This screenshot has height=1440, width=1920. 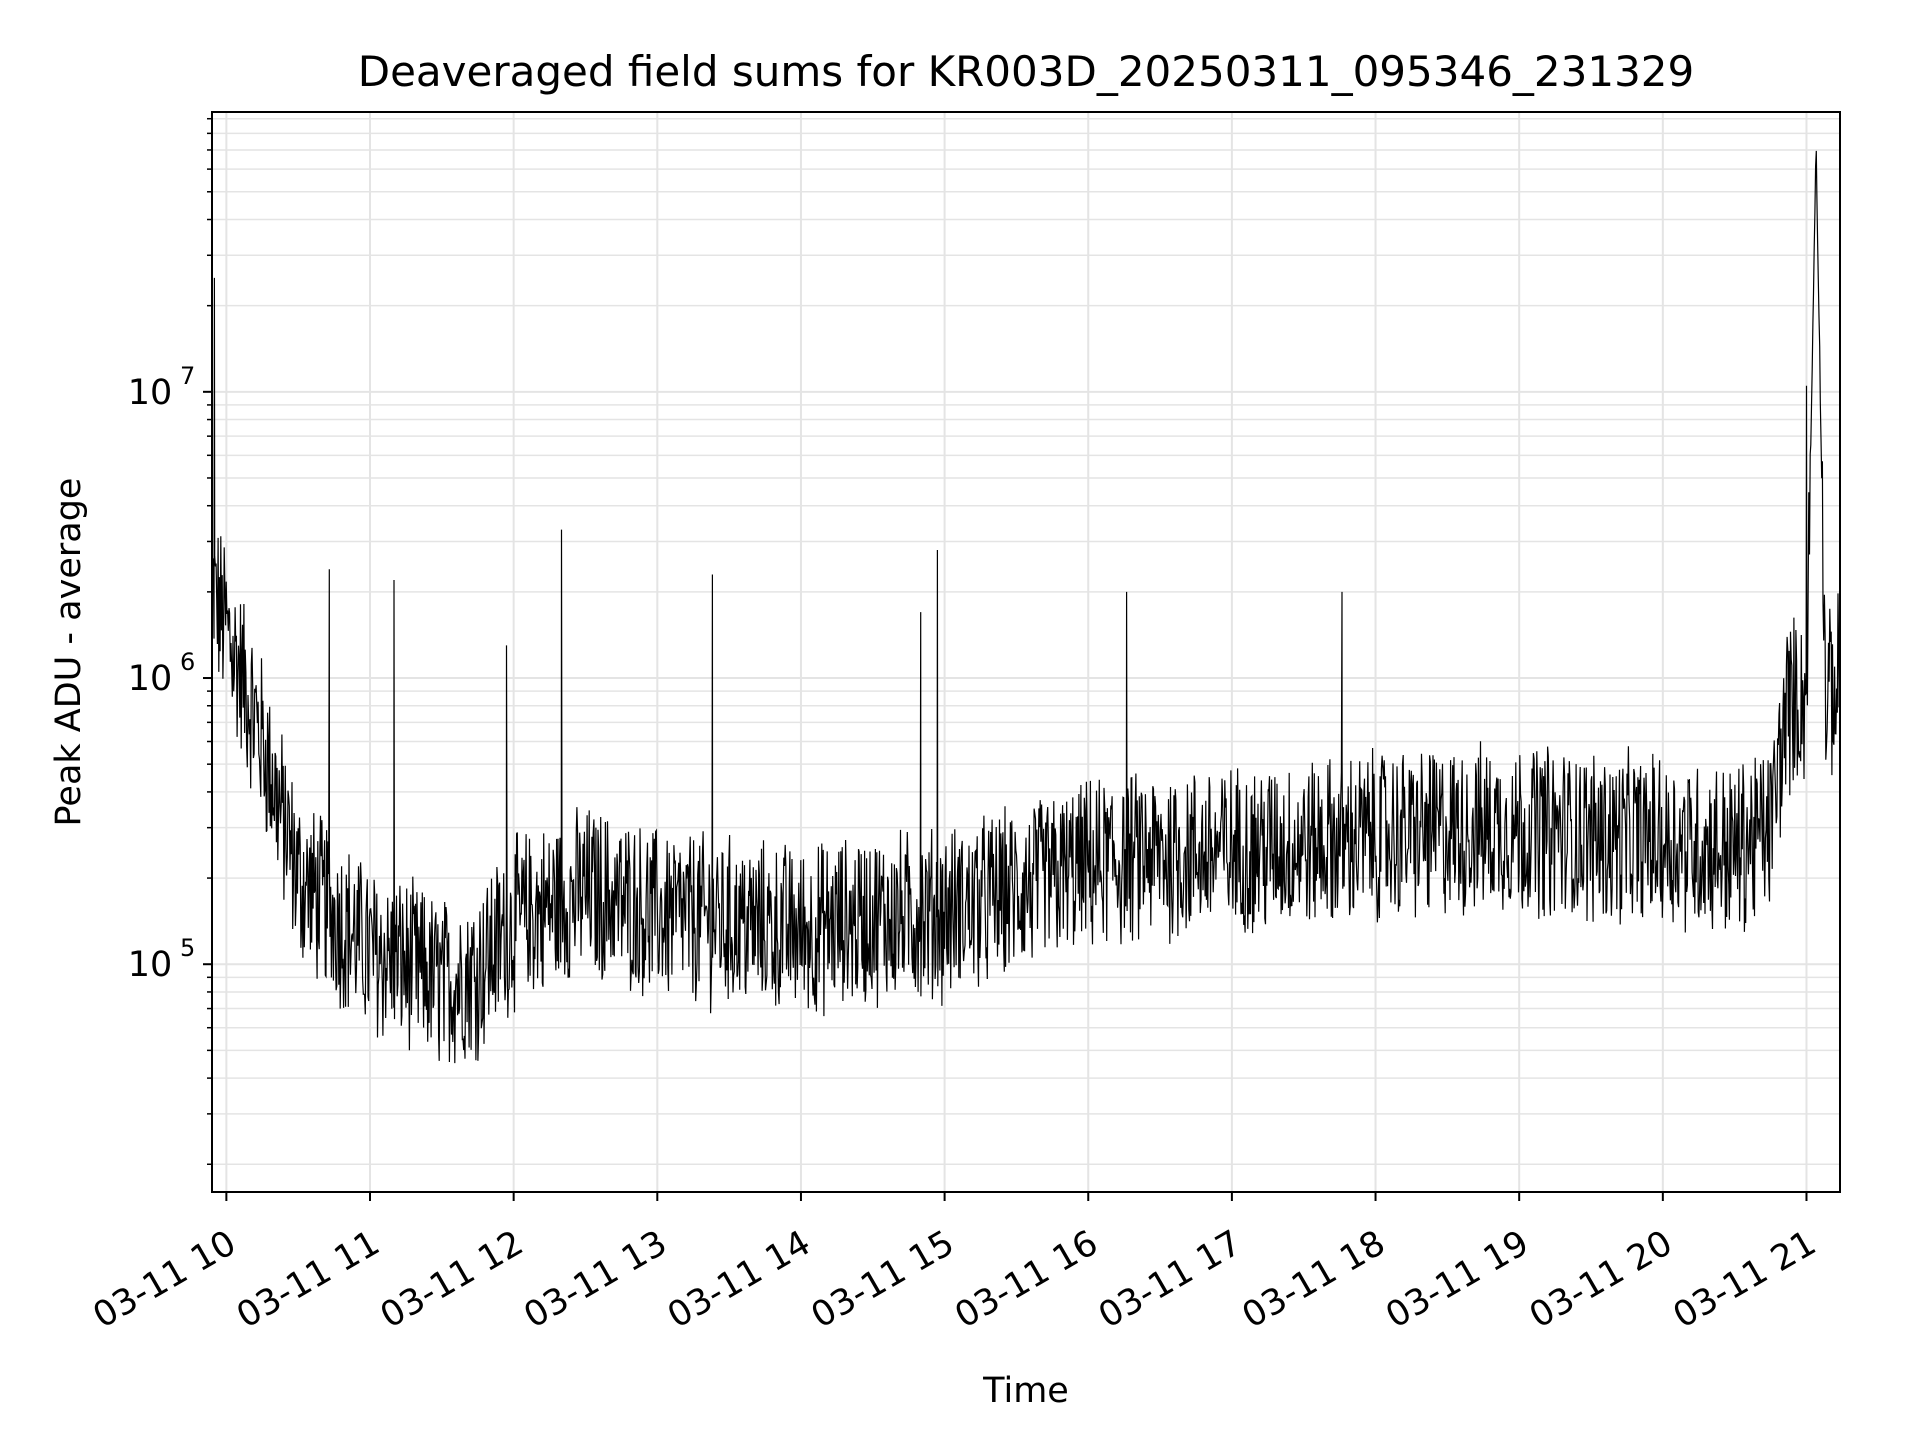 What do you see at coordinates (187, 376) in the screenshot?
I see `y-tick-exponent: 7` at bounding box center [187, 376].